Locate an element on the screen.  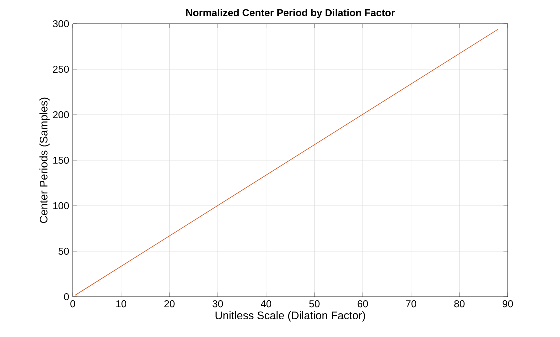
y-tick-label: 200 is located at coordinates (61, 115).